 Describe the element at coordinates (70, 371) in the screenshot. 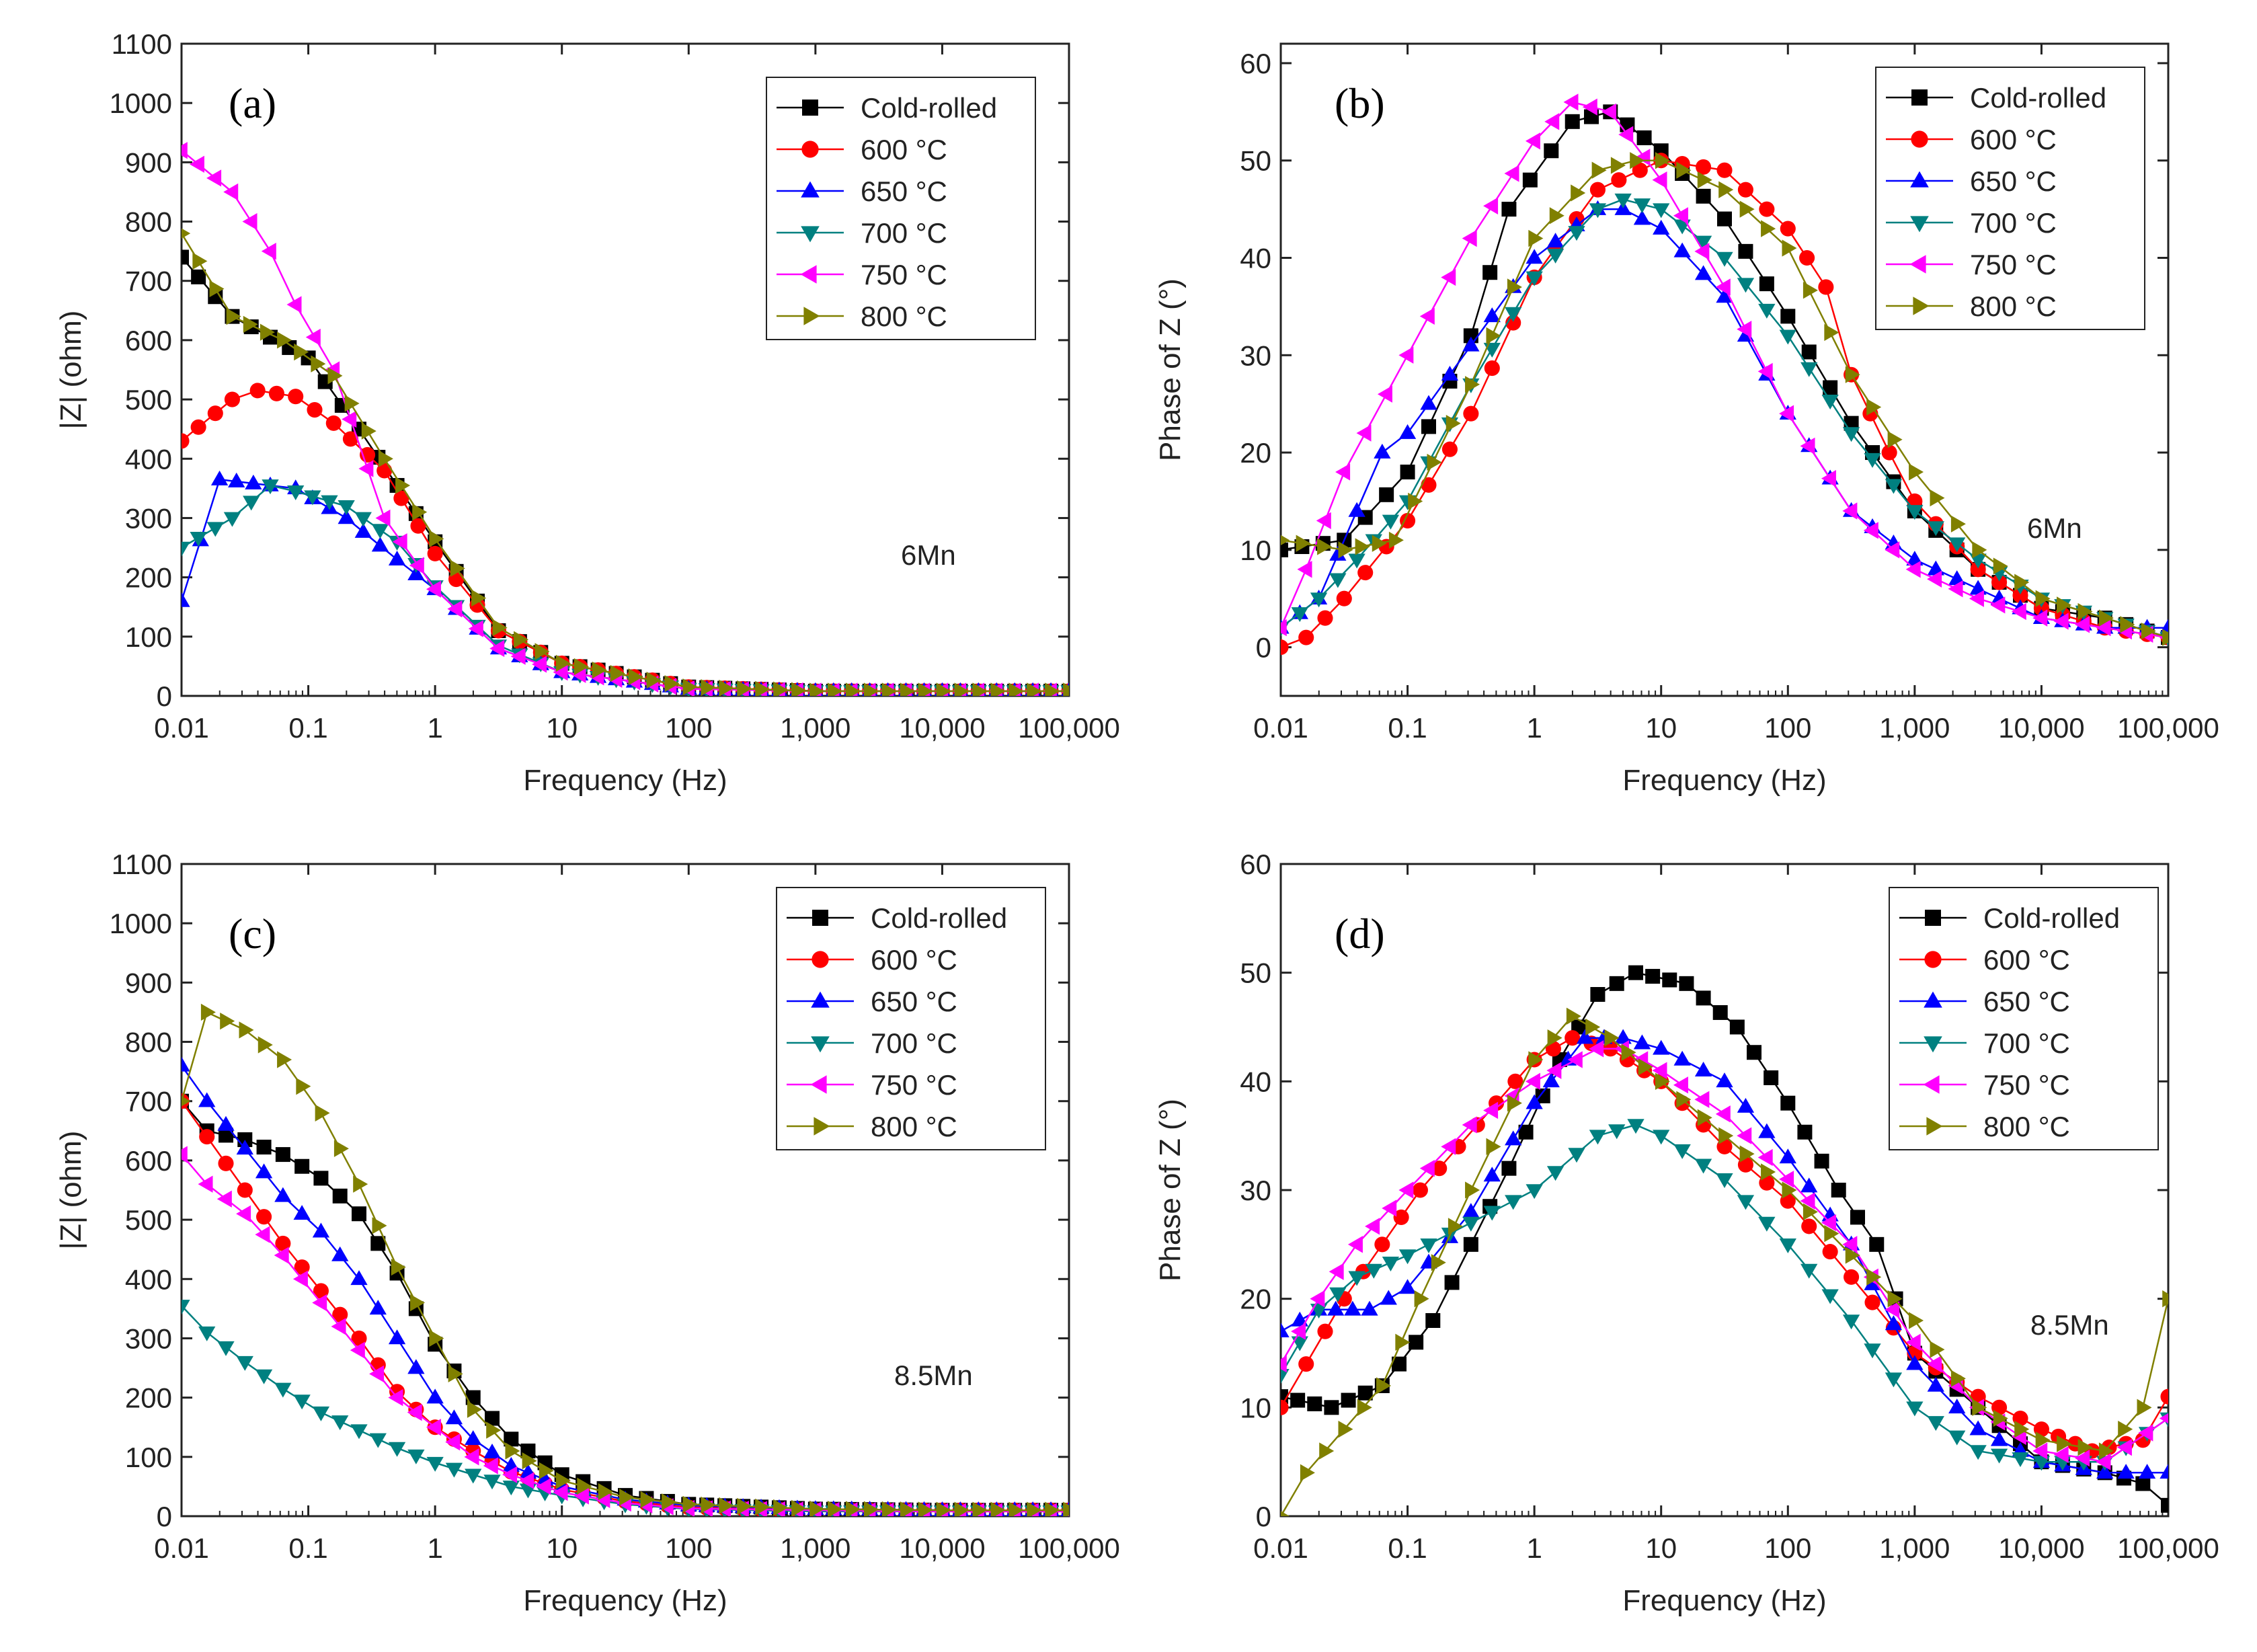

I see `y-axis-title: |Z| (ohm)` at that location.